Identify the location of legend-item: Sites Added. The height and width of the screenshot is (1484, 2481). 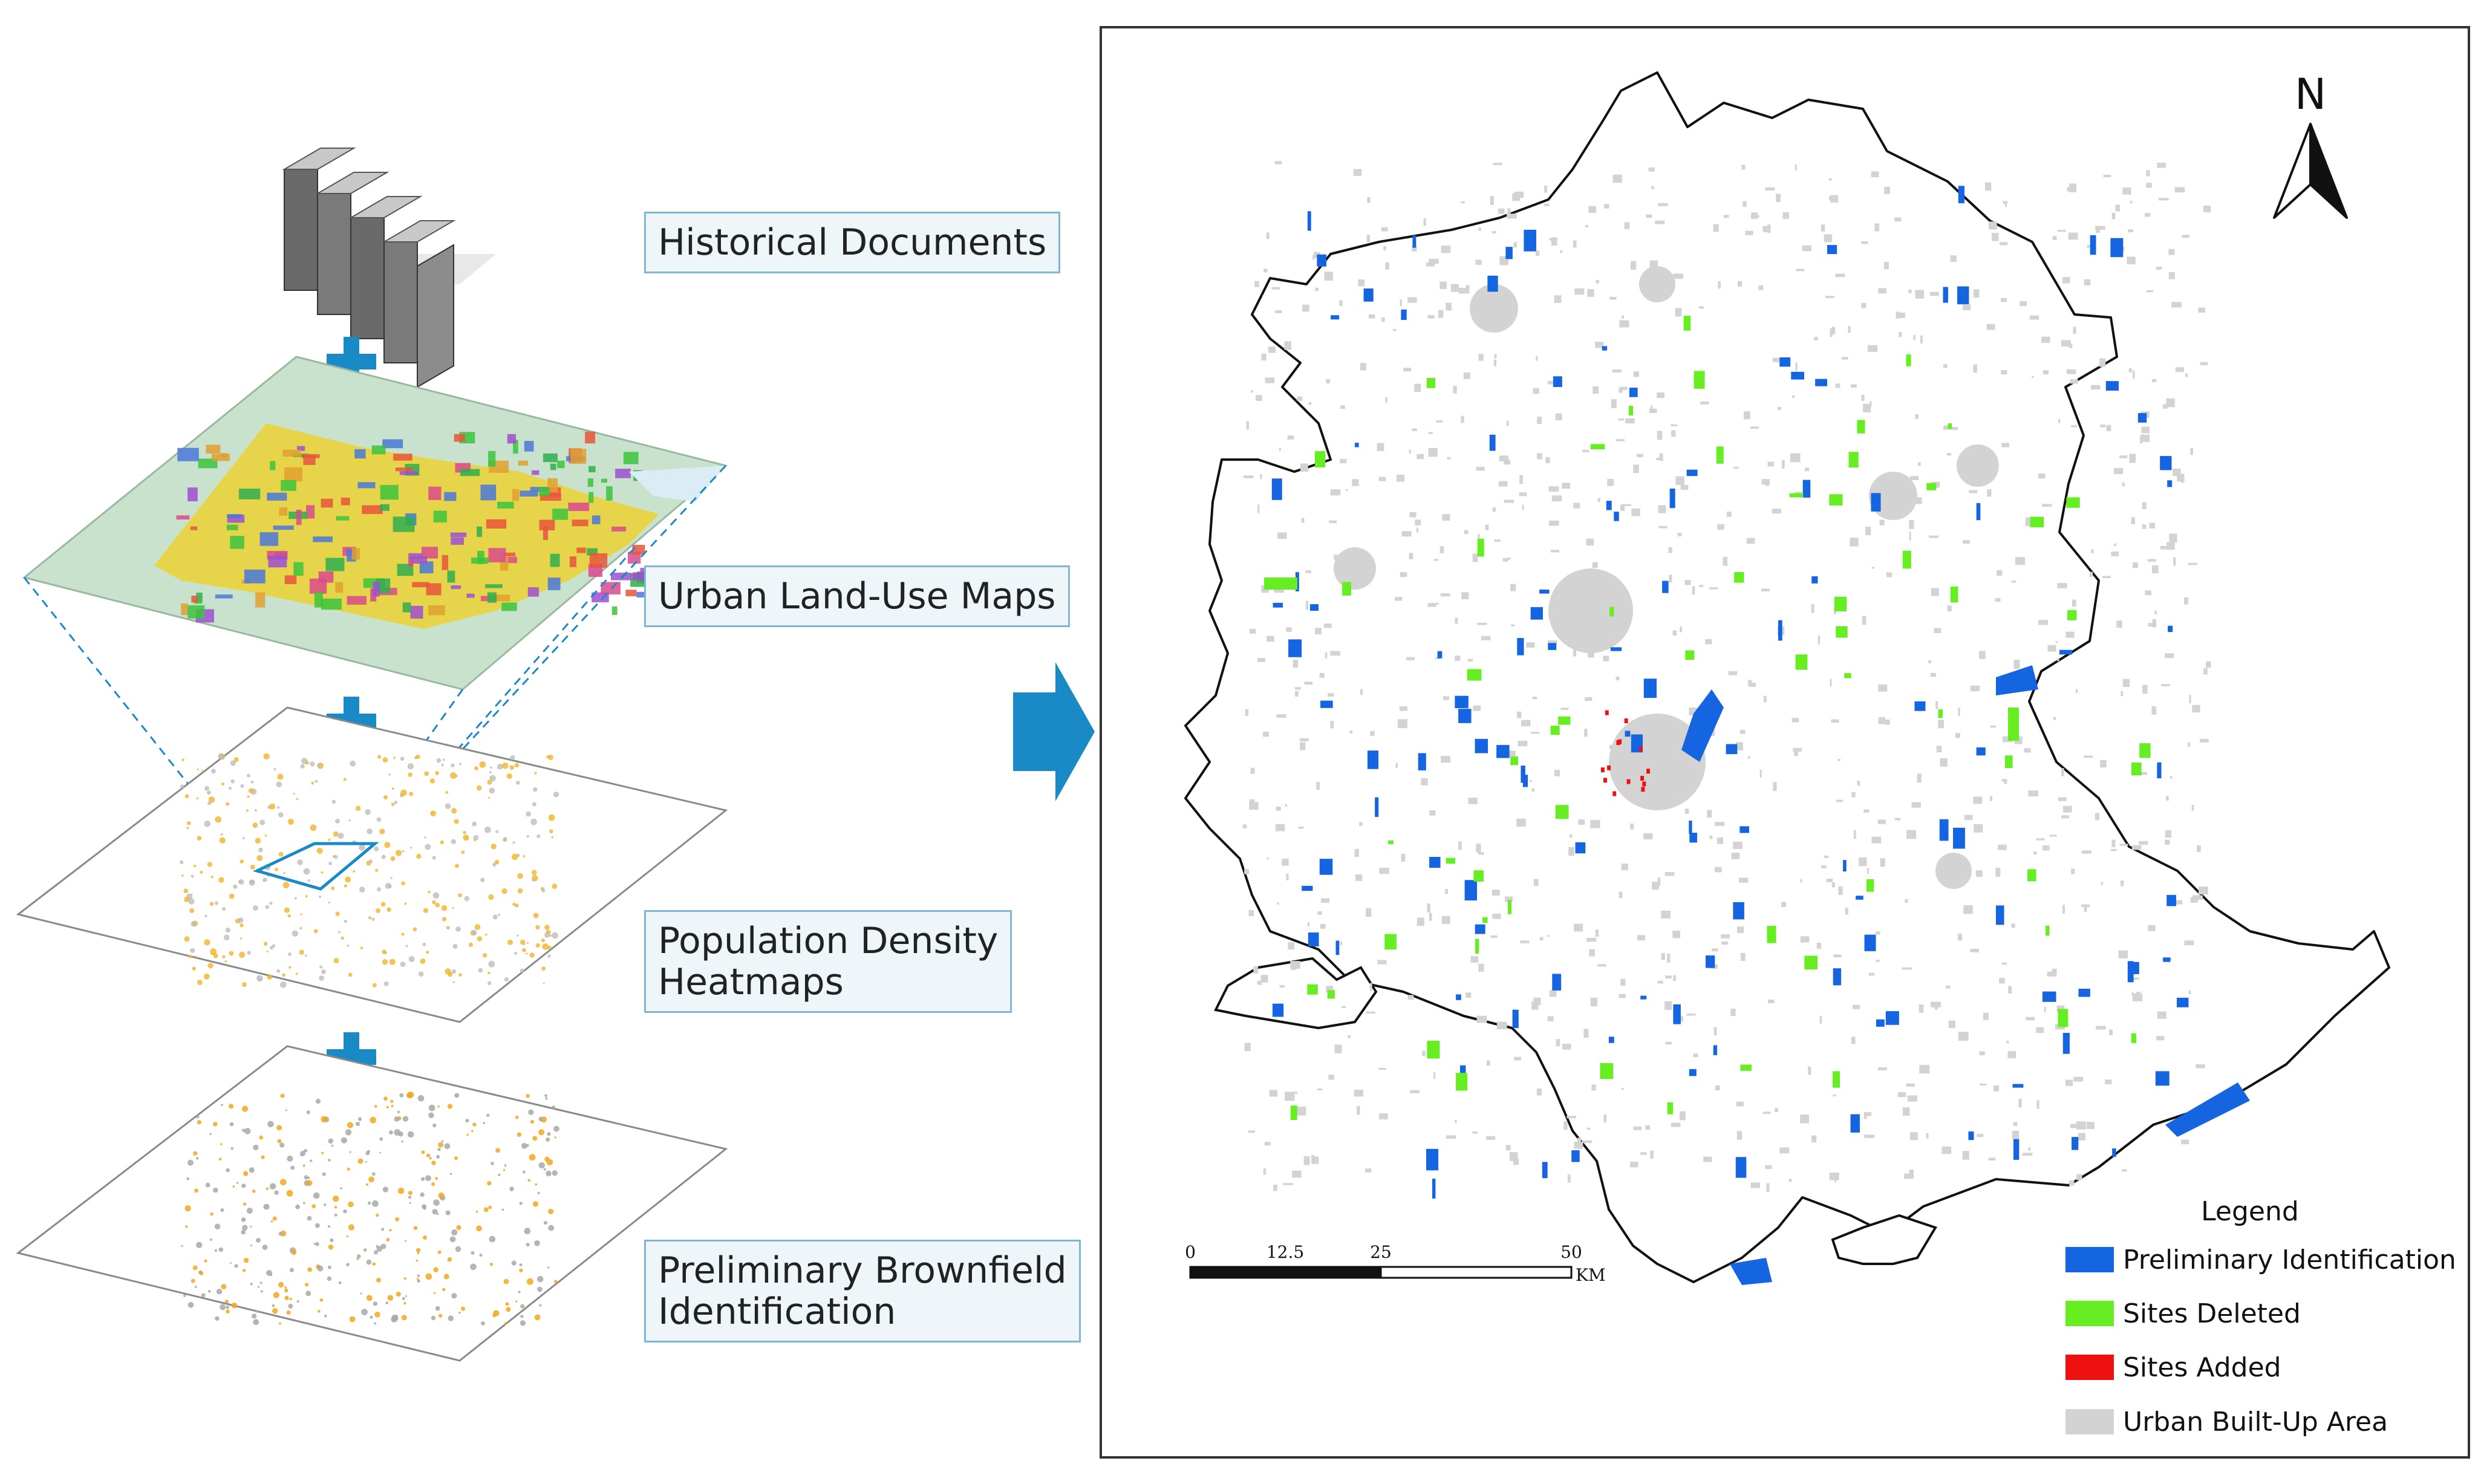
(2173, 1367).